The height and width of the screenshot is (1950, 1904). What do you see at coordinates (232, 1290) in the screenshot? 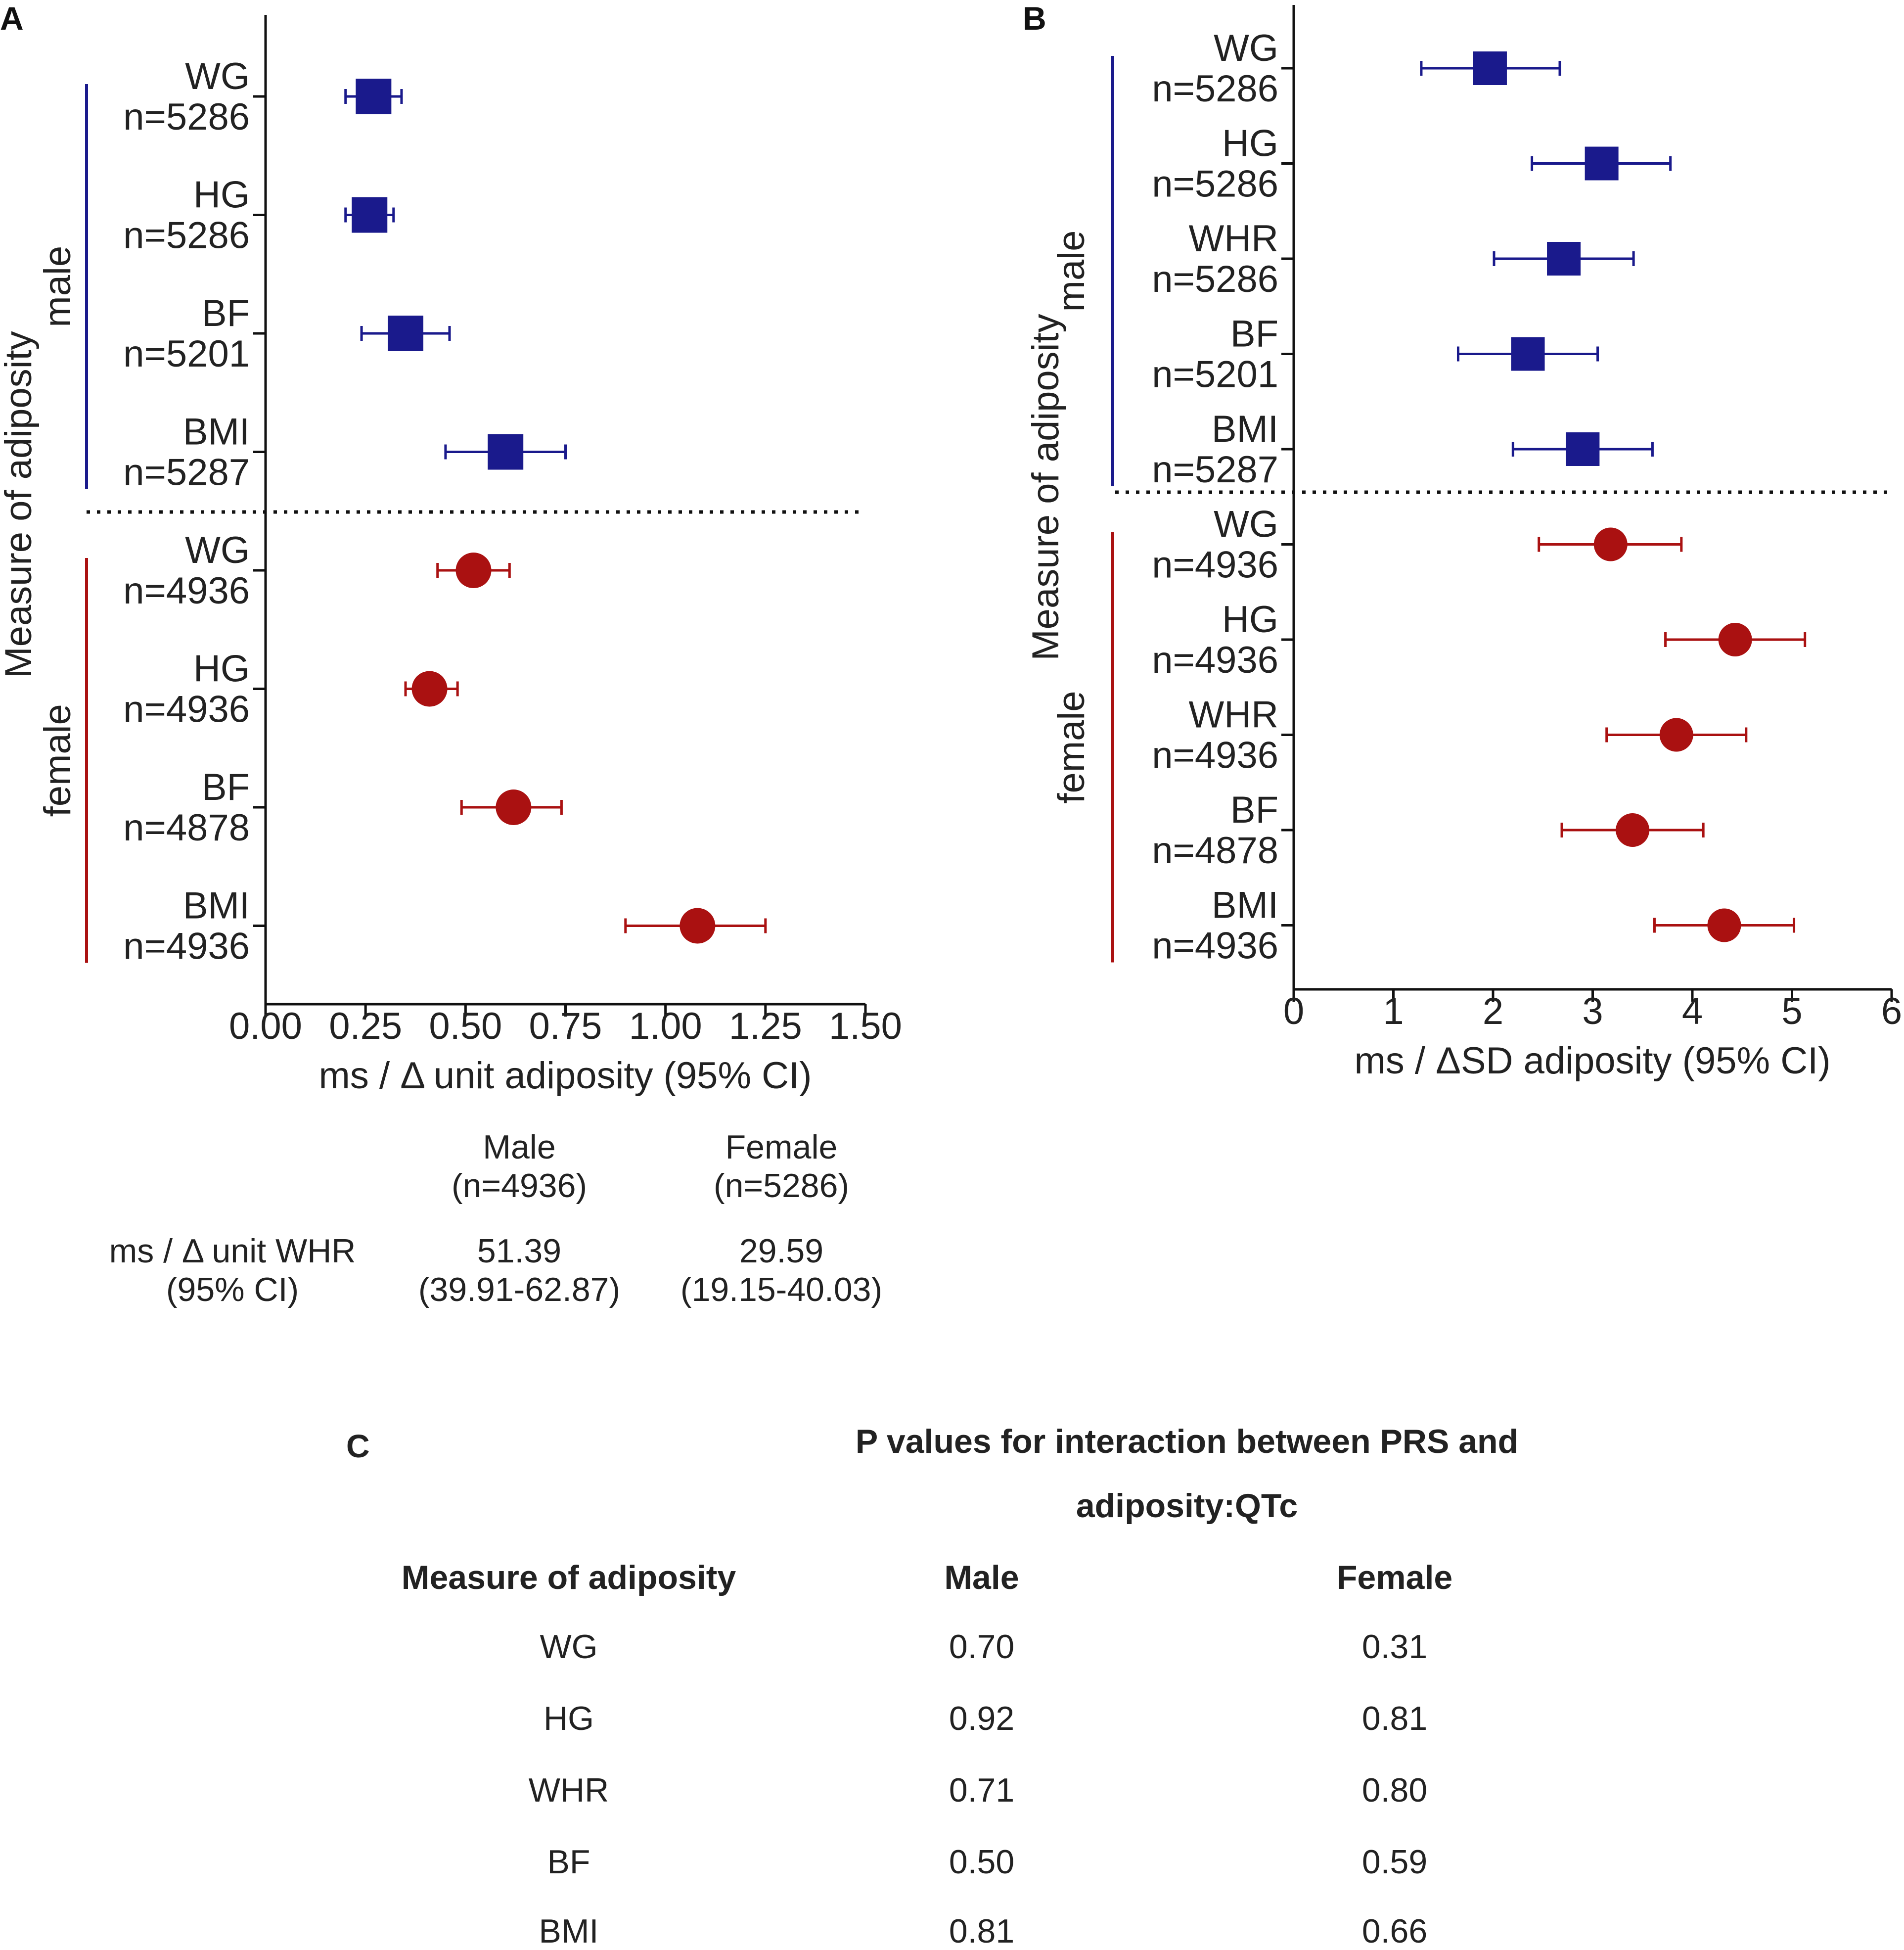
I see `whr-row-label-line2: (95% CI)` at bounding box center [232, 1290].